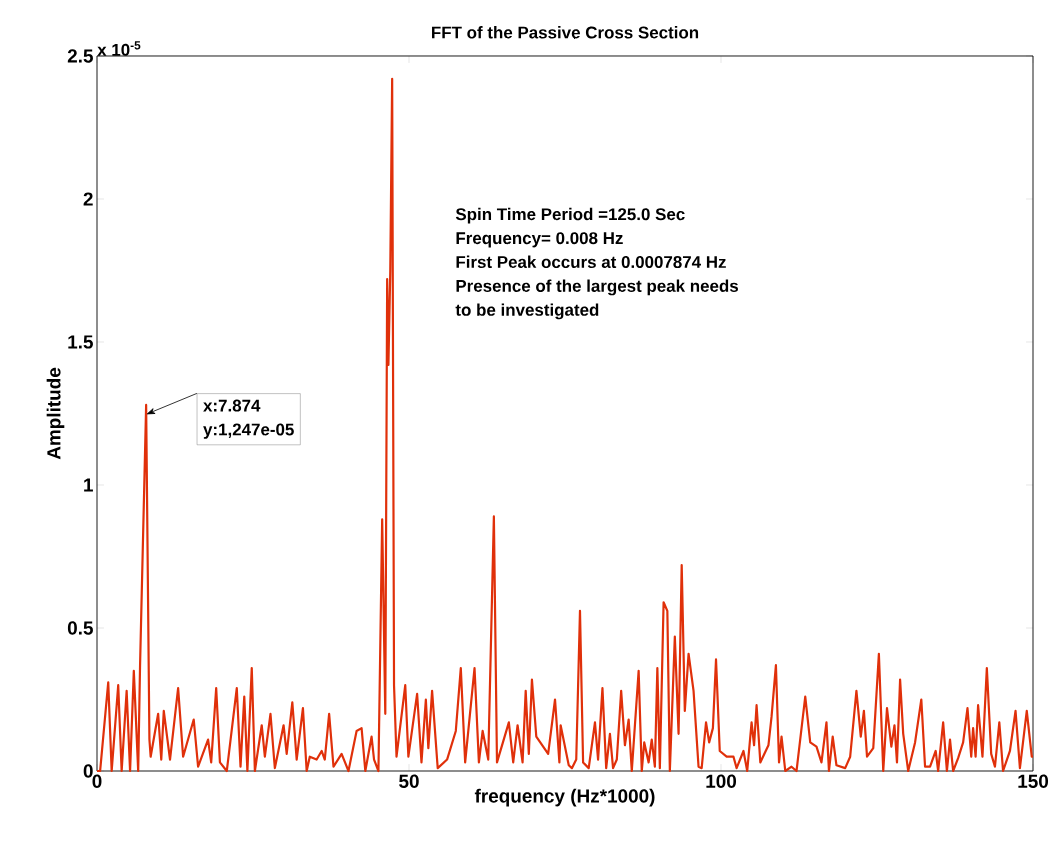  I want to click on y-axis-title: Amplitude, so click(55, 413).